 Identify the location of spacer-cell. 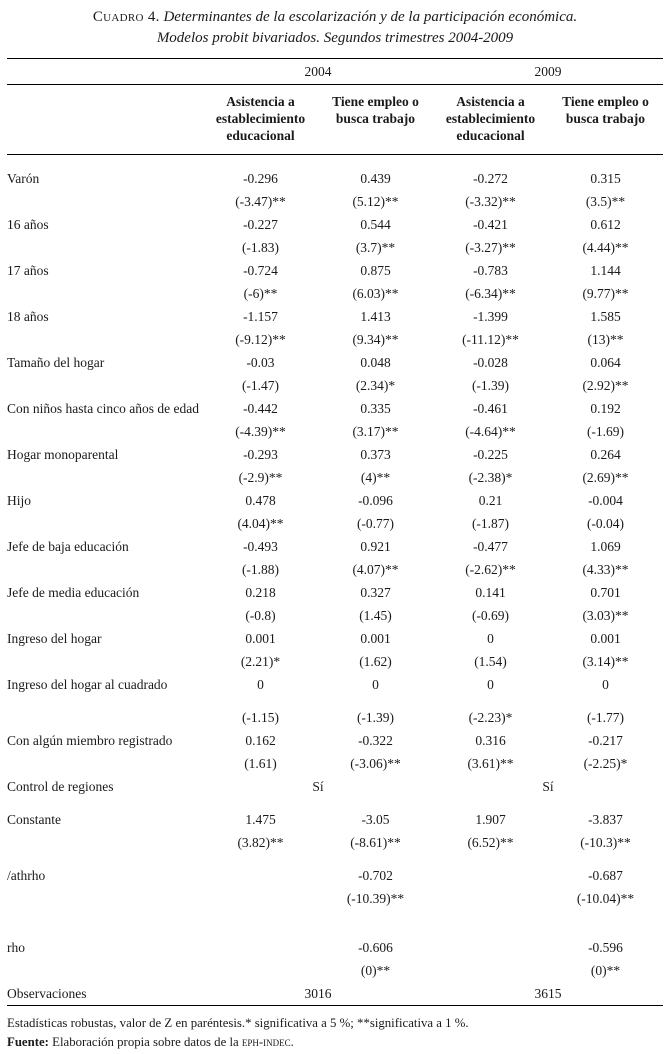
(335, 803).